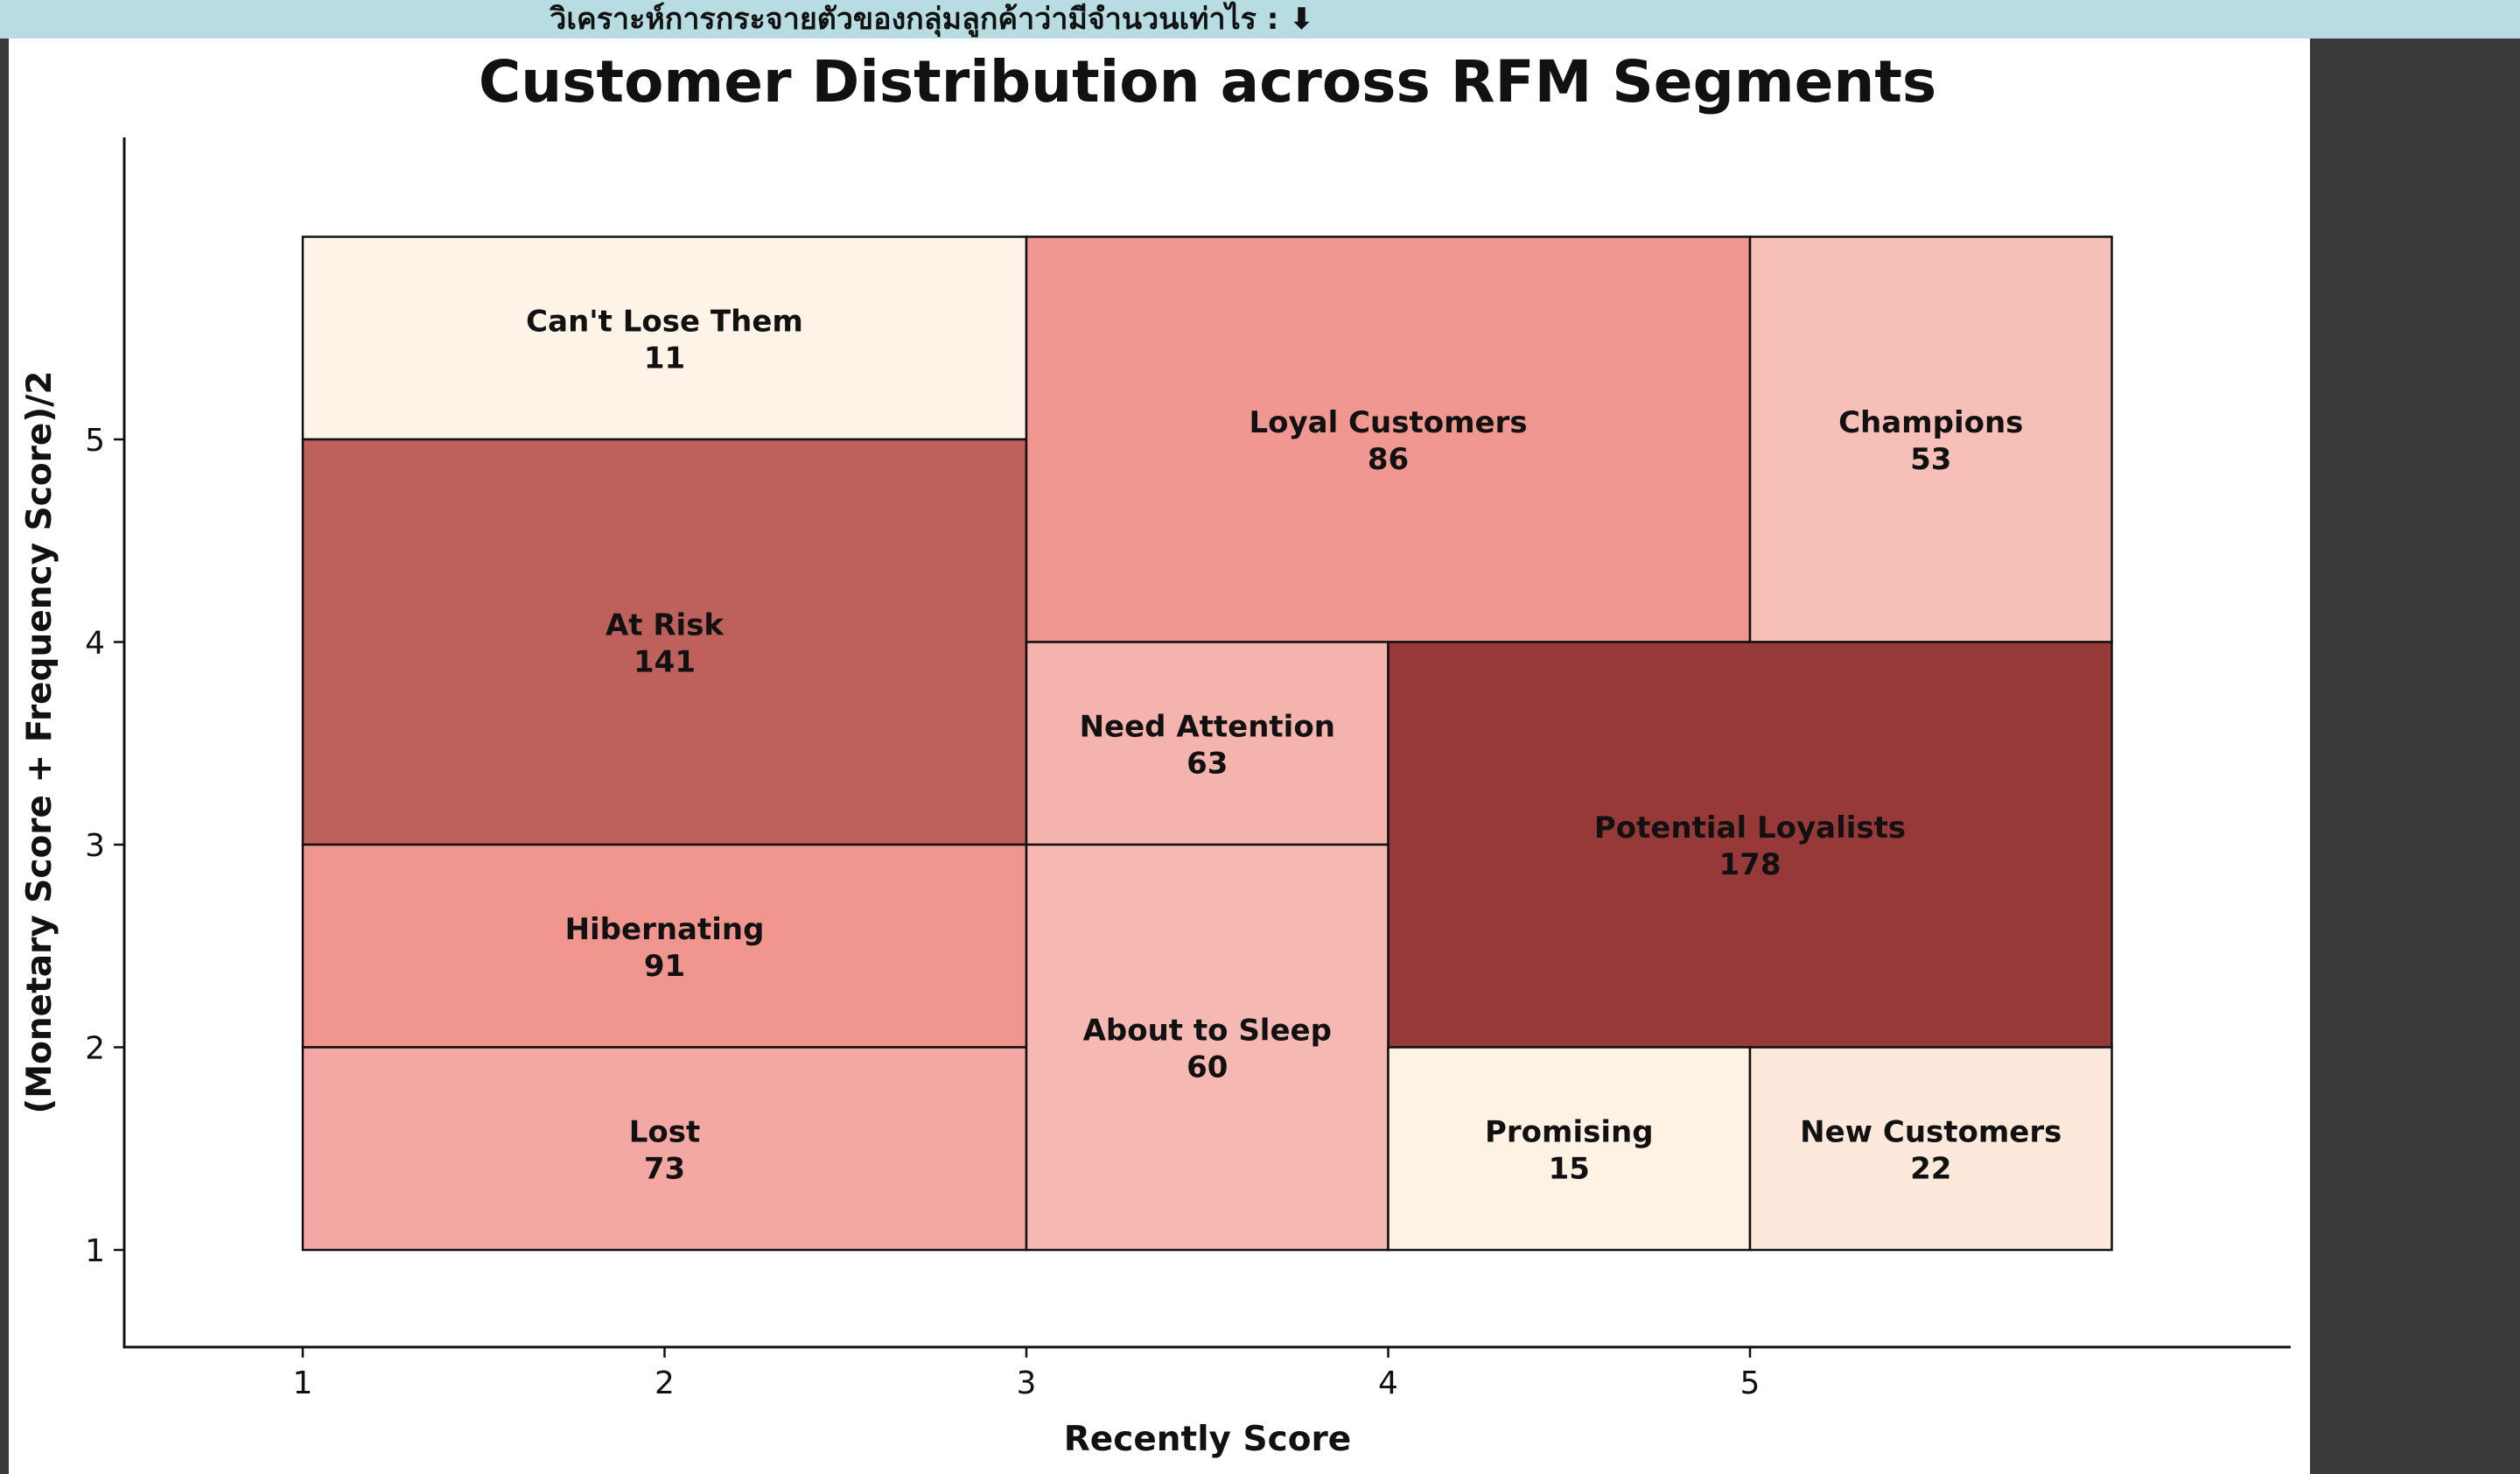 The image size is (2520, 1474). I want to click on segment-count-label: 53, so click(1930, 459).